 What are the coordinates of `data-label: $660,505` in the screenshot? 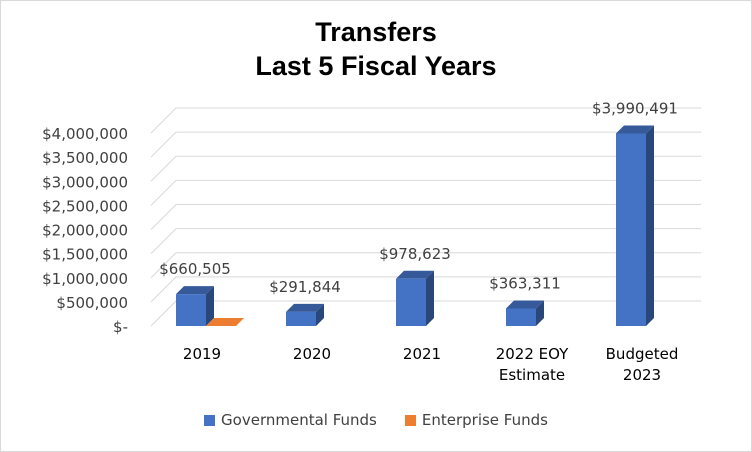 It's located at (195, 269).